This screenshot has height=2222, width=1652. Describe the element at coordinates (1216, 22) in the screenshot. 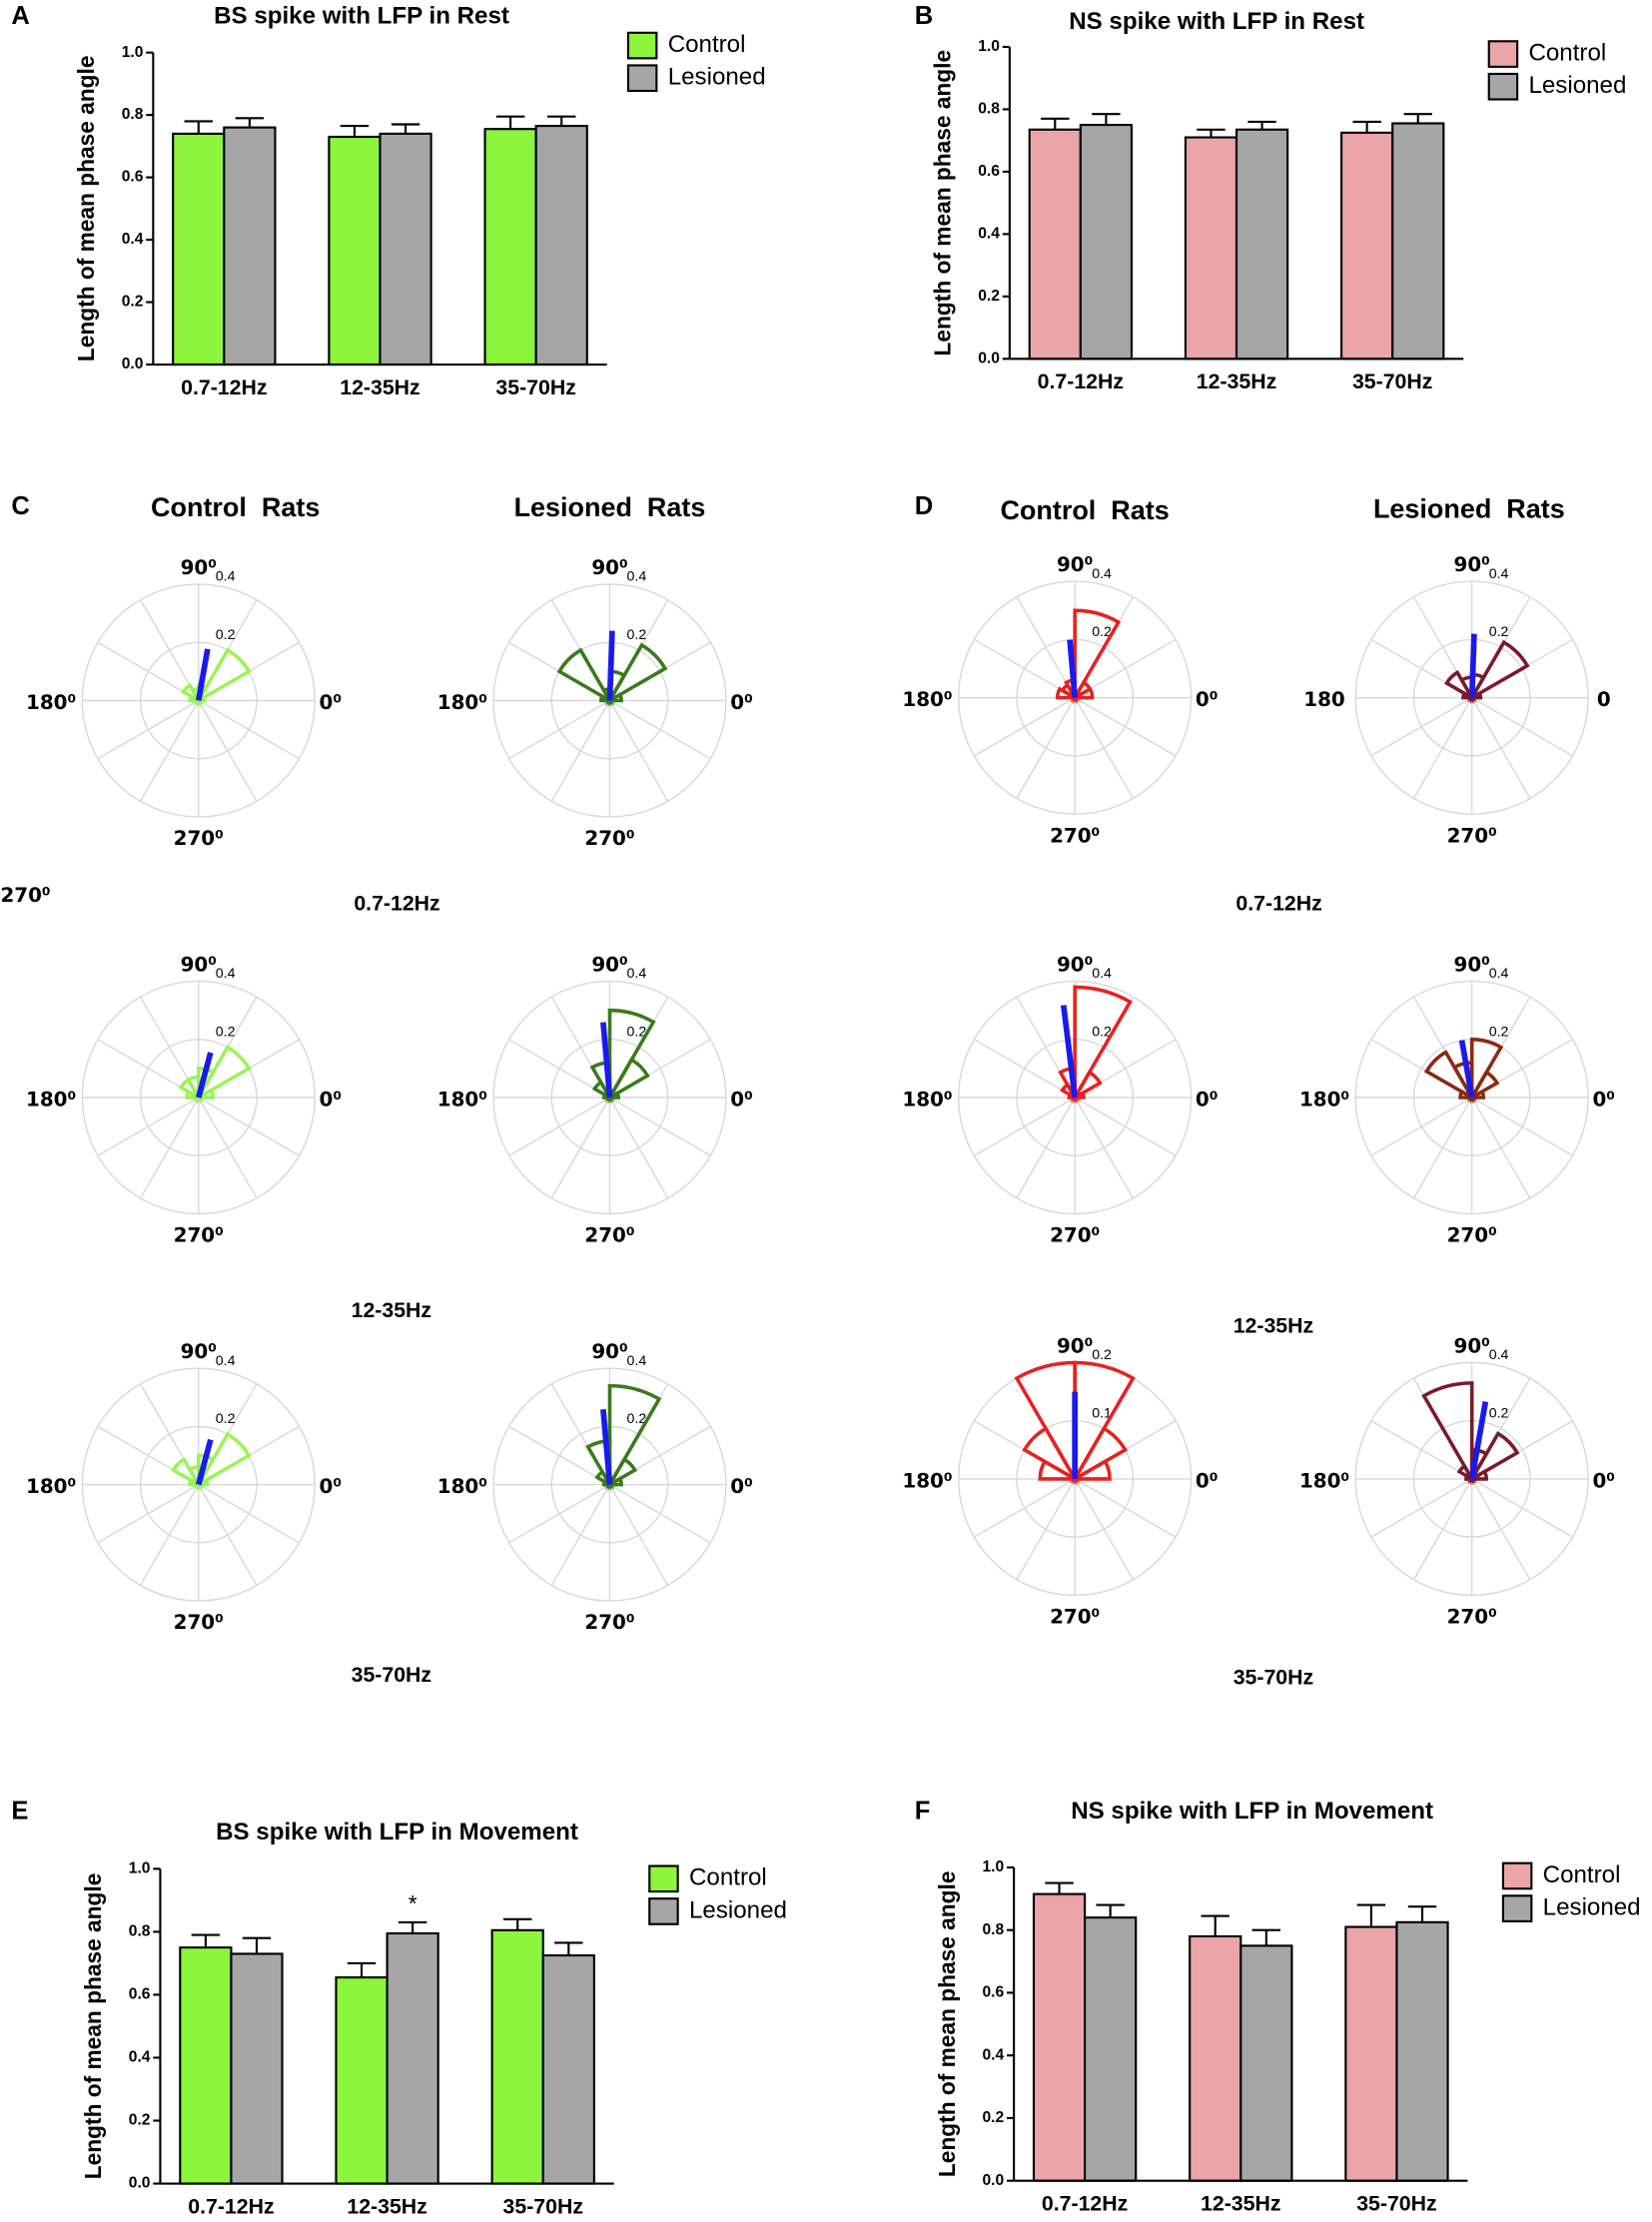

I see `chart-title: NS spike with LFP in Rest` at that location.